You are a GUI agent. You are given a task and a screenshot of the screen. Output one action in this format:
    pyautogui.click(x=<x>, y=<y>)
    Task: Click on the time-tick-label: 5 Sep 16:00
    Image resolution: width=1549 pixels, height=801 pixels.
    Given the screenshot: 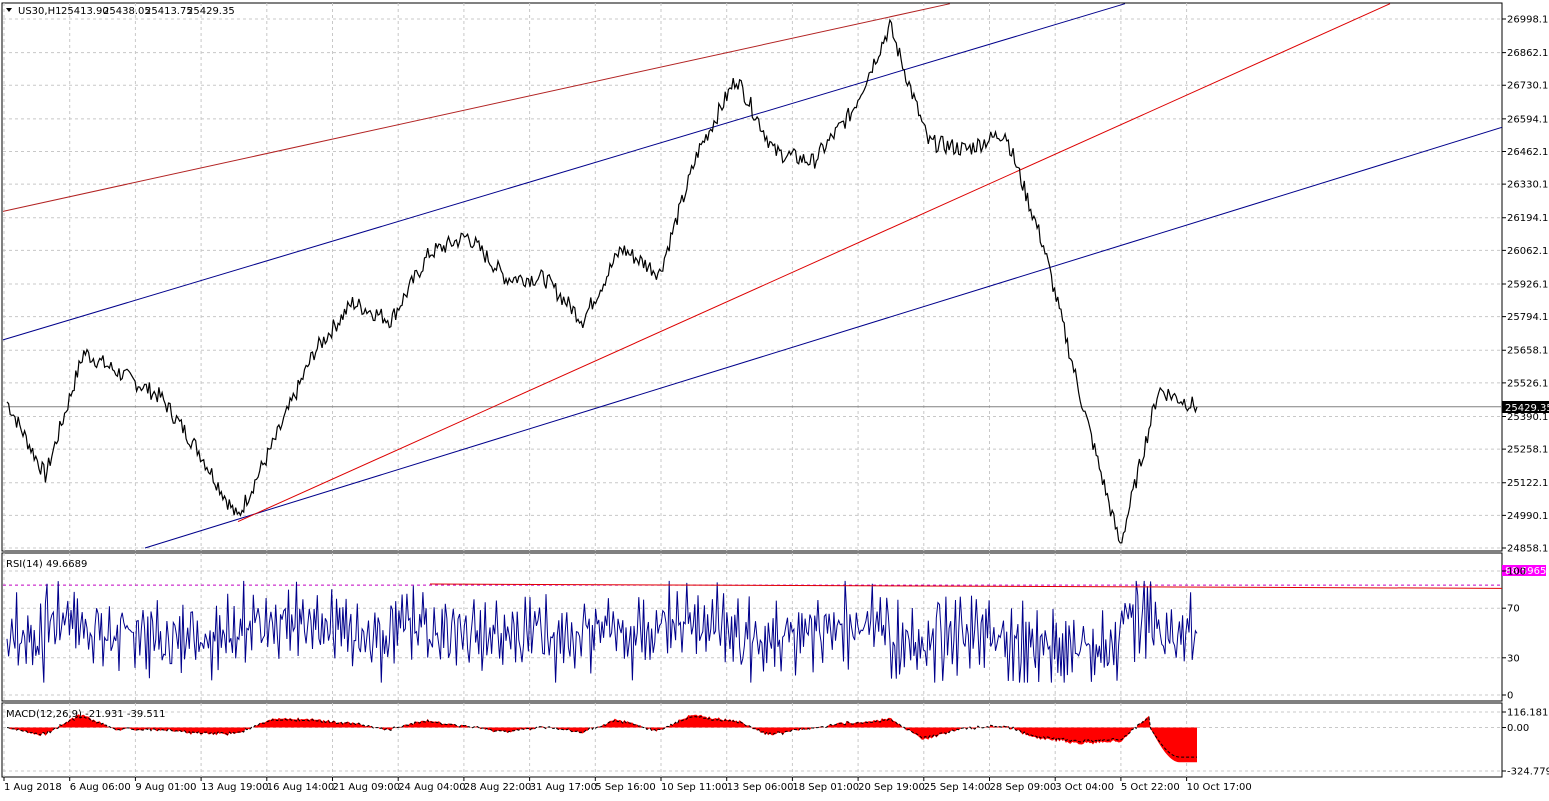 What is the action you would take?
    pyautogui.click(x=625, y=787)
    